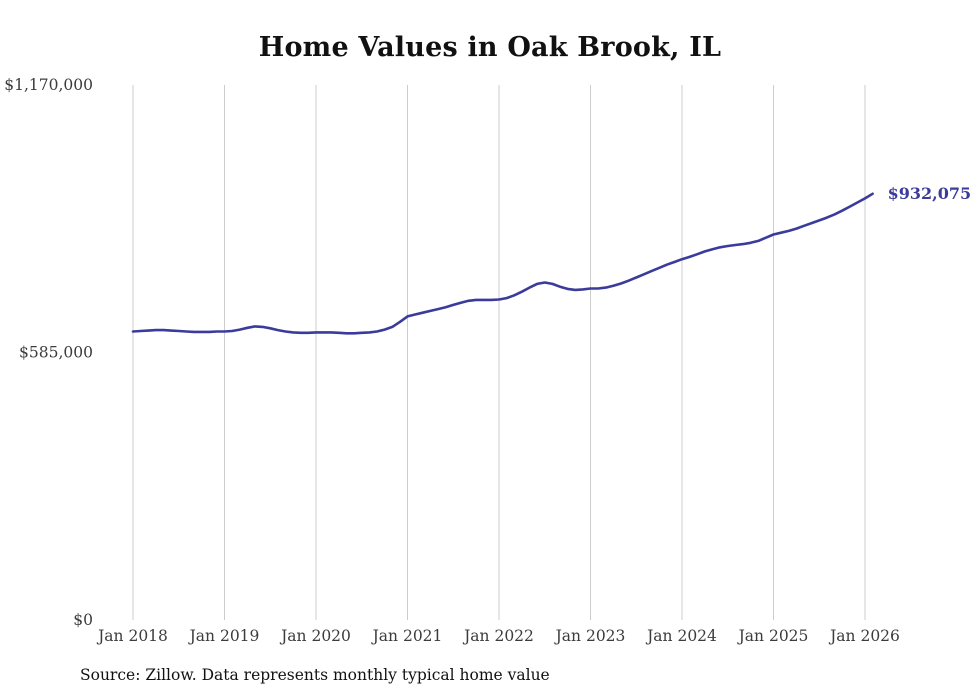 The image size is (980, 699). What do you see at coordinates (498, 636) in the screenshot?
I see `x-tick-label: Jan 2022` at bounding box center [498, 636].